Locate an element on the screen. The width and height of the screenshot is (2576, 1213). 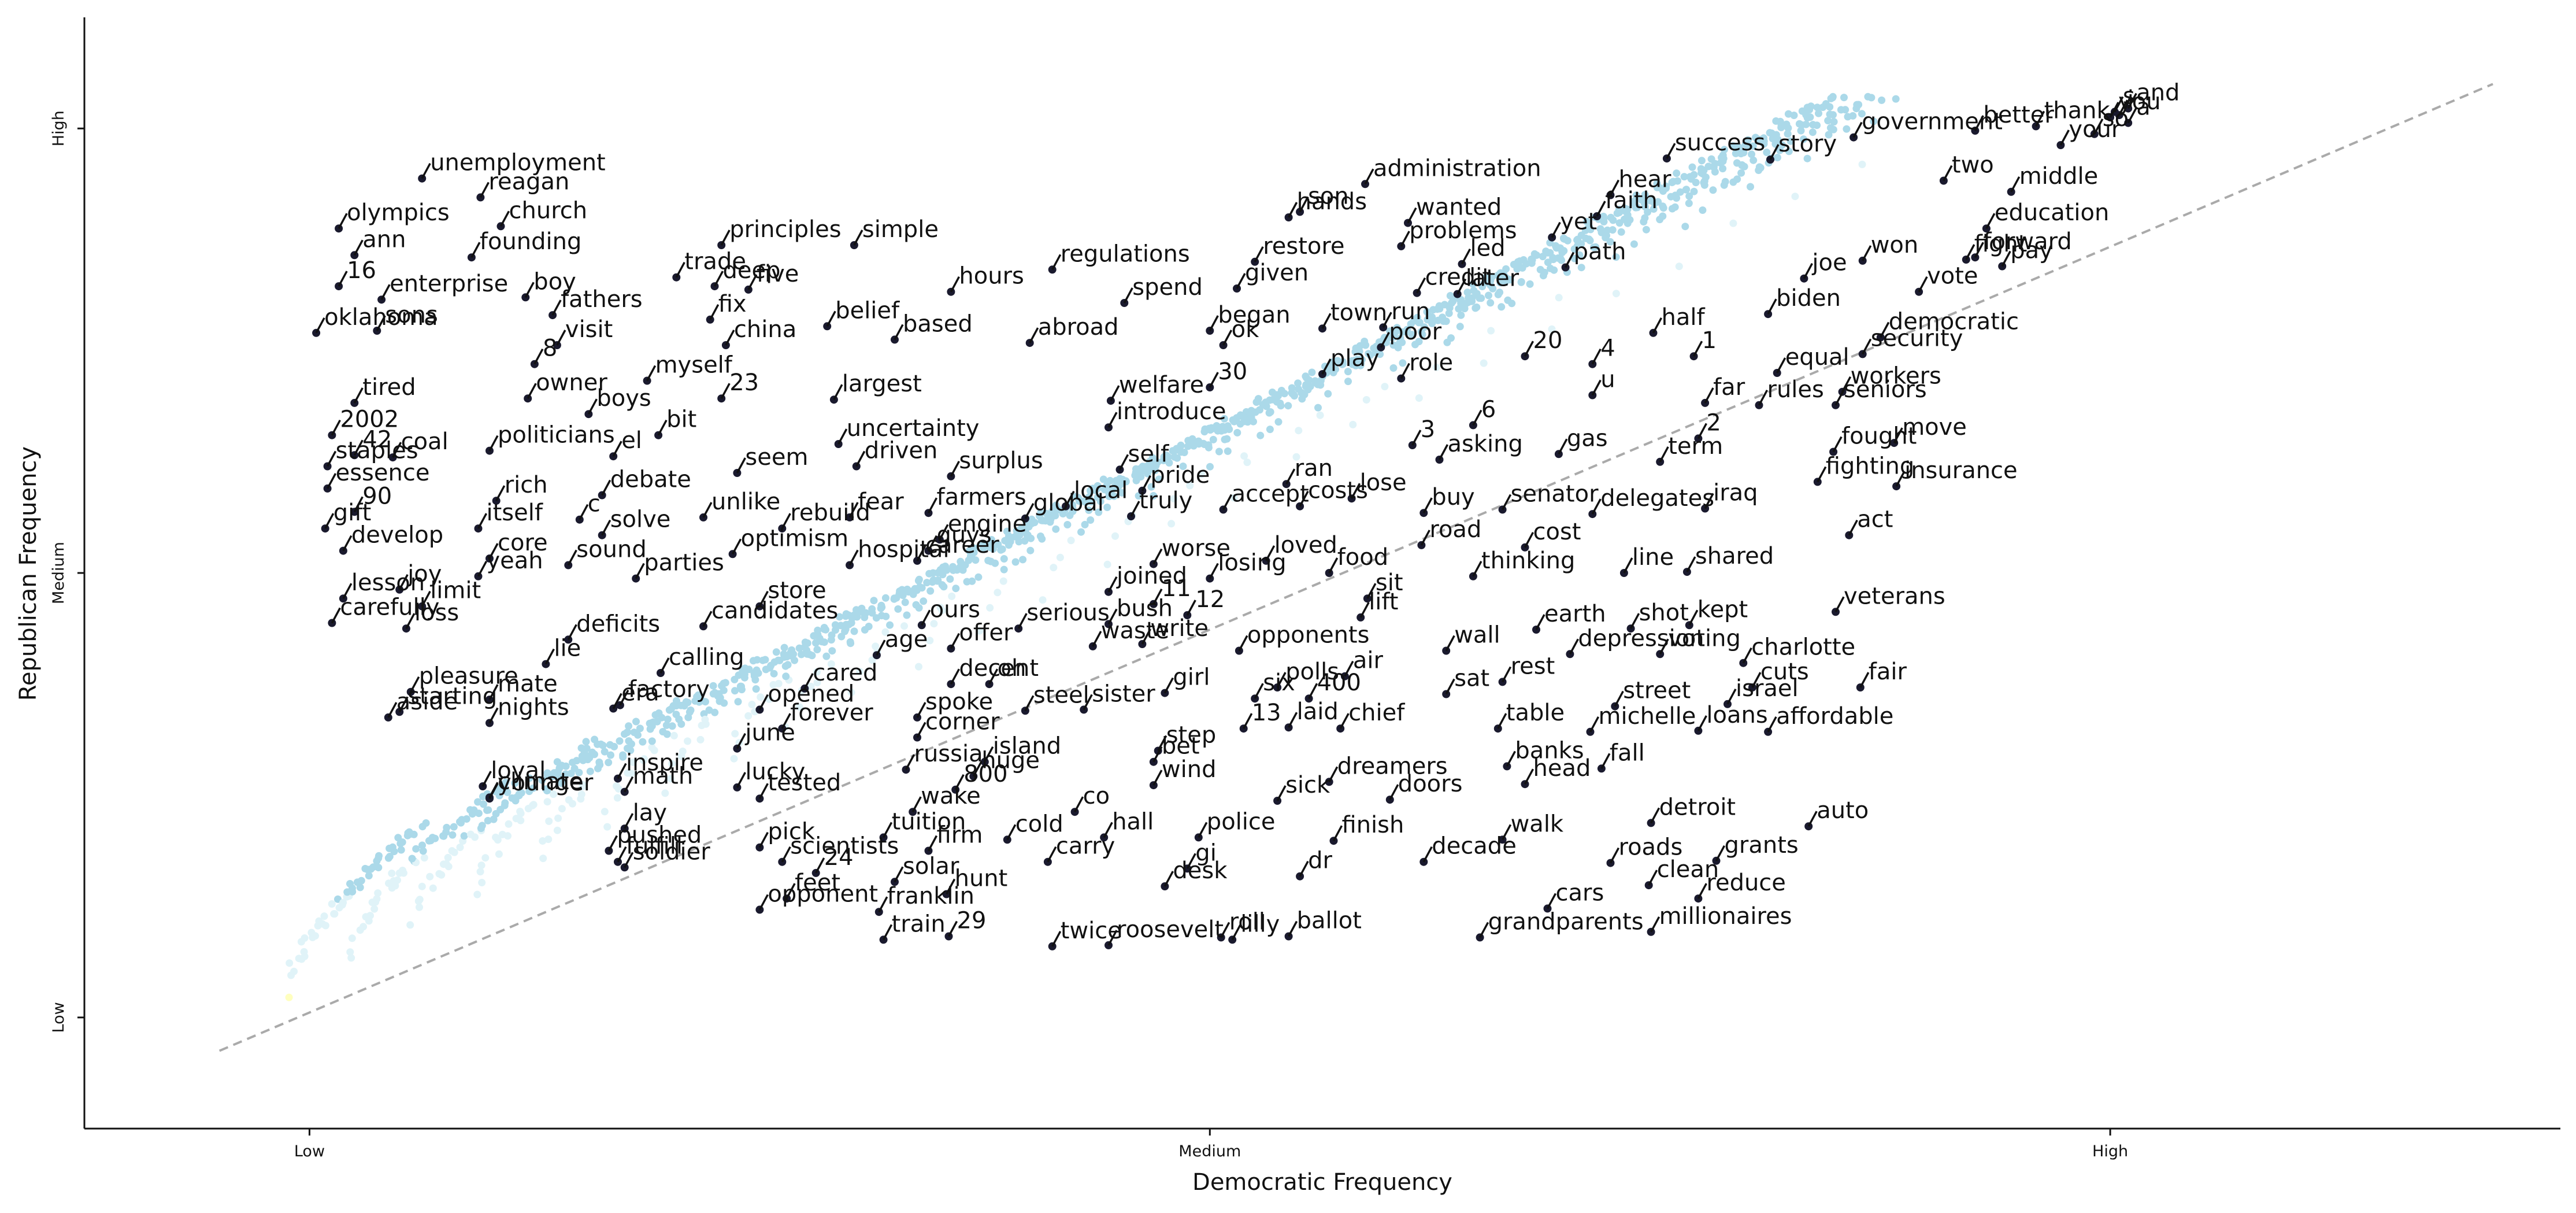
term-label: carry is located at coordinates (1085, 846).